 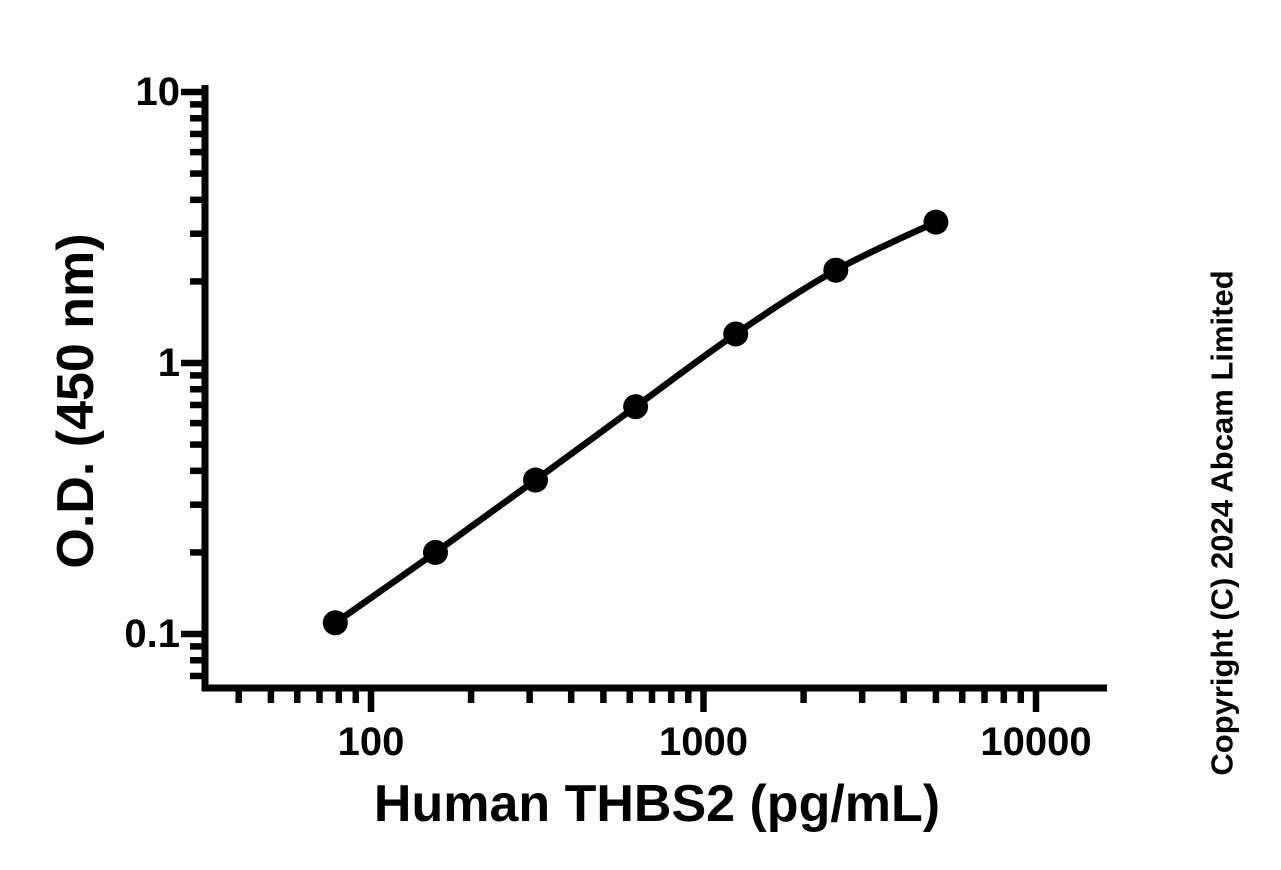 I want to click on y-axis-title: O.D. (450 nm), so click(x=76, y=401).